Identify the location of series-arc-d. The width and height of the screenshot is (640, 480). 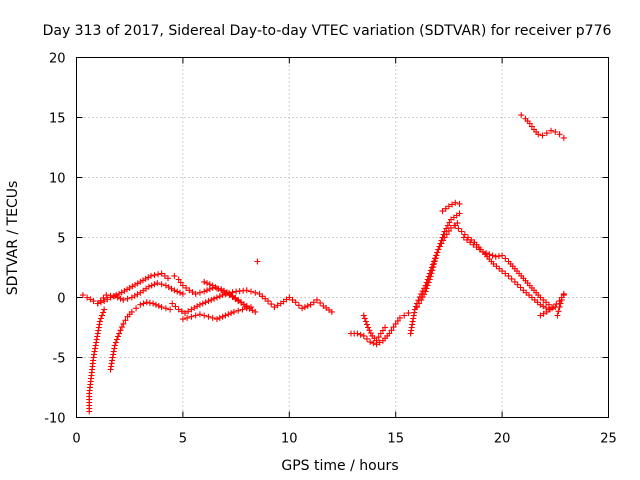
(140, 336).